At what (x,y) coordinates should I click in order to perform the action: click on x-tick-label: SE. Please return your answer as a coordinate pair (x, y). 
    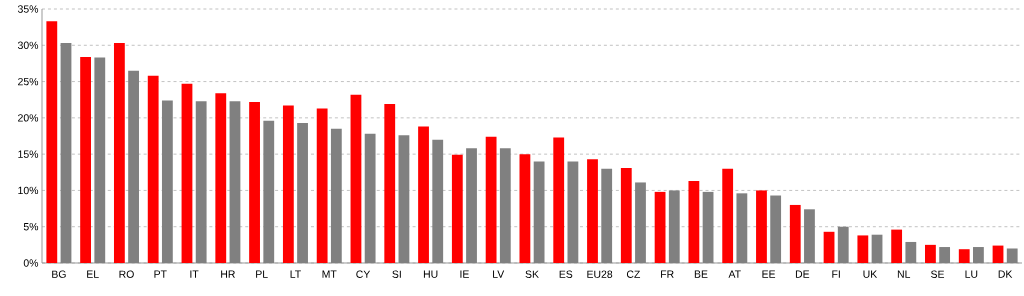
    Looking at the image, I should click on (938, 274).